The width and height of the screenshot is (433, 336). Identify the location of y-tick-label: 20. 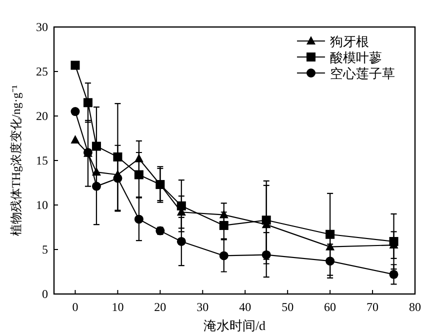
(42, 116).